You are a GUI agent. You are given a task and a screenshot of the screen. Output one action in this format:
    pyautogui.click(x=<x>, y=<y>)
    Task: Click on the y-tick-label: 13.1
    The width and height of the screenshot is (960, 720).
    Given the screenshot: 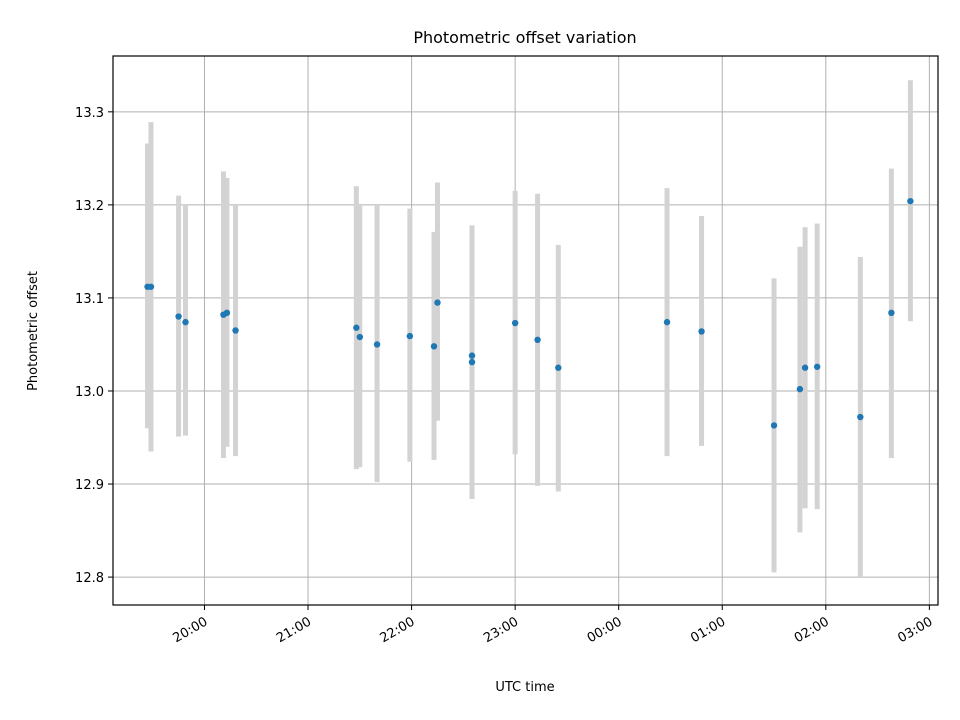 What is the action you would take?
    pyautogui.click(x=89, y=299)
    